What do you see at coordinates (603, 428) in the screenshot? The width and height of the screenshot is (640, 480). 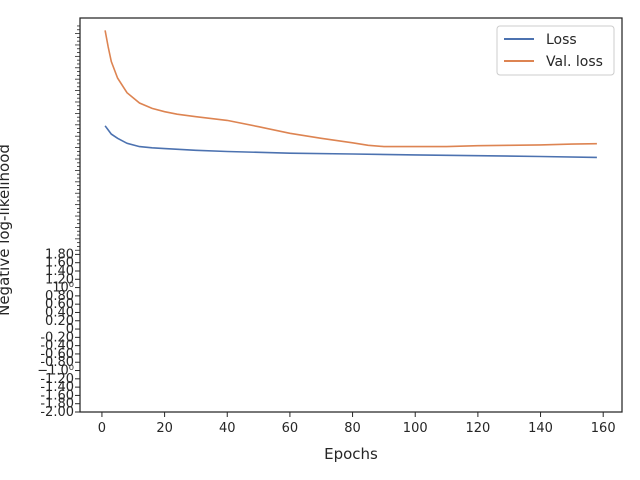 I see `x-tick-label: 160` at bounding box center [603, 428].